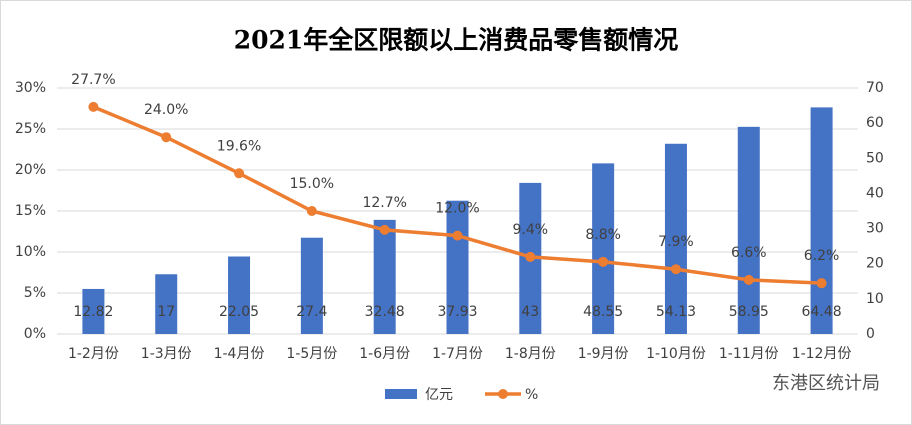 The image size is (912, 425). What do you see at coordinates (239, 312) in the screenshot?
I see `bar-value-label: 22.05` at bounding box center [239, 312].